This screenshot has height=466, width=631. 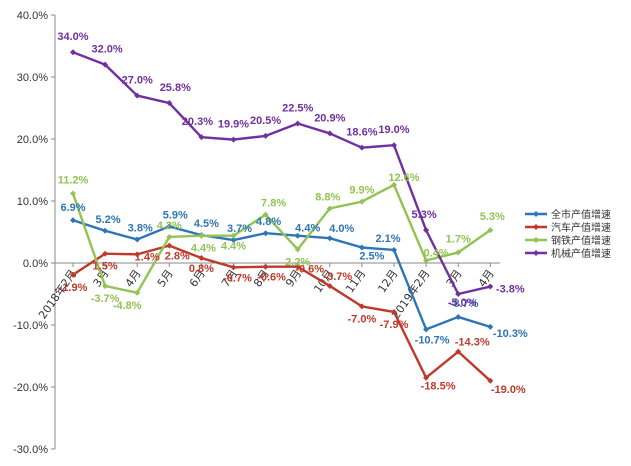 What do you see at coordinates (177, 257) in the screenshot?
I see `data-label: 2.8%` at bounding box center [177, 257].